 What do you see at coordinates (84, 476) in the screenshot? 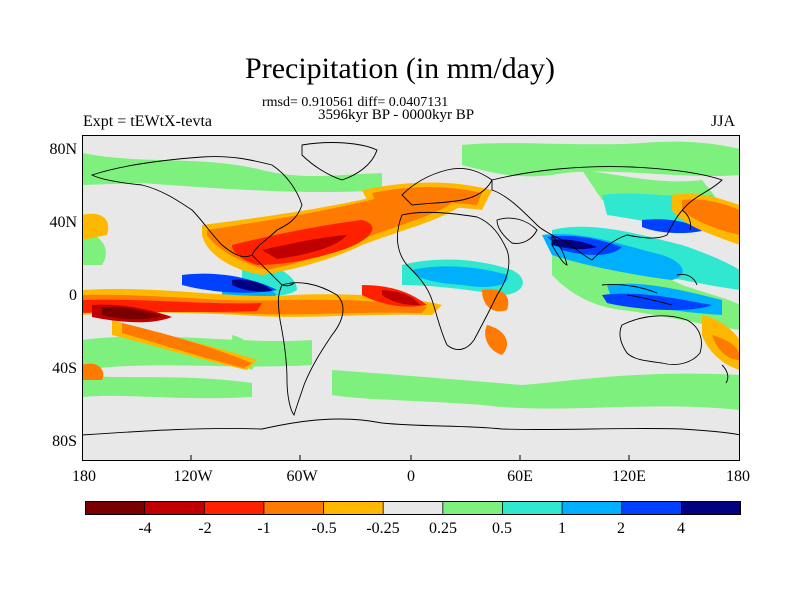
I see `lon-label-180w: 180` at bounding box center [84, 476].